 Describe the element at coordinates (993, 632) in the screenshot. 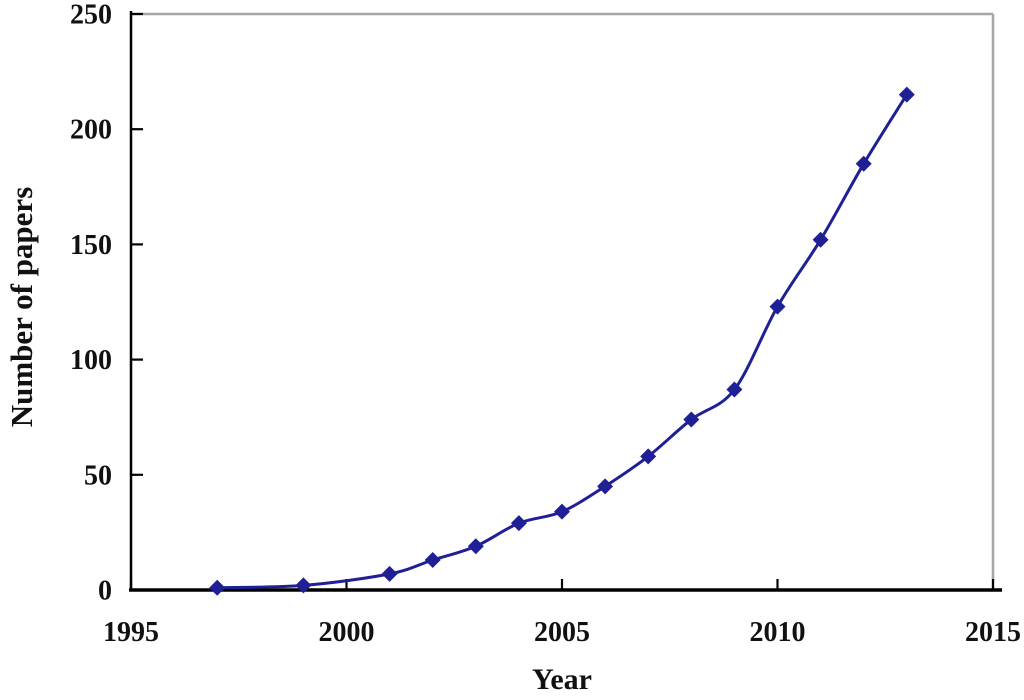

I see `x-tick-label: 2015` at that location.